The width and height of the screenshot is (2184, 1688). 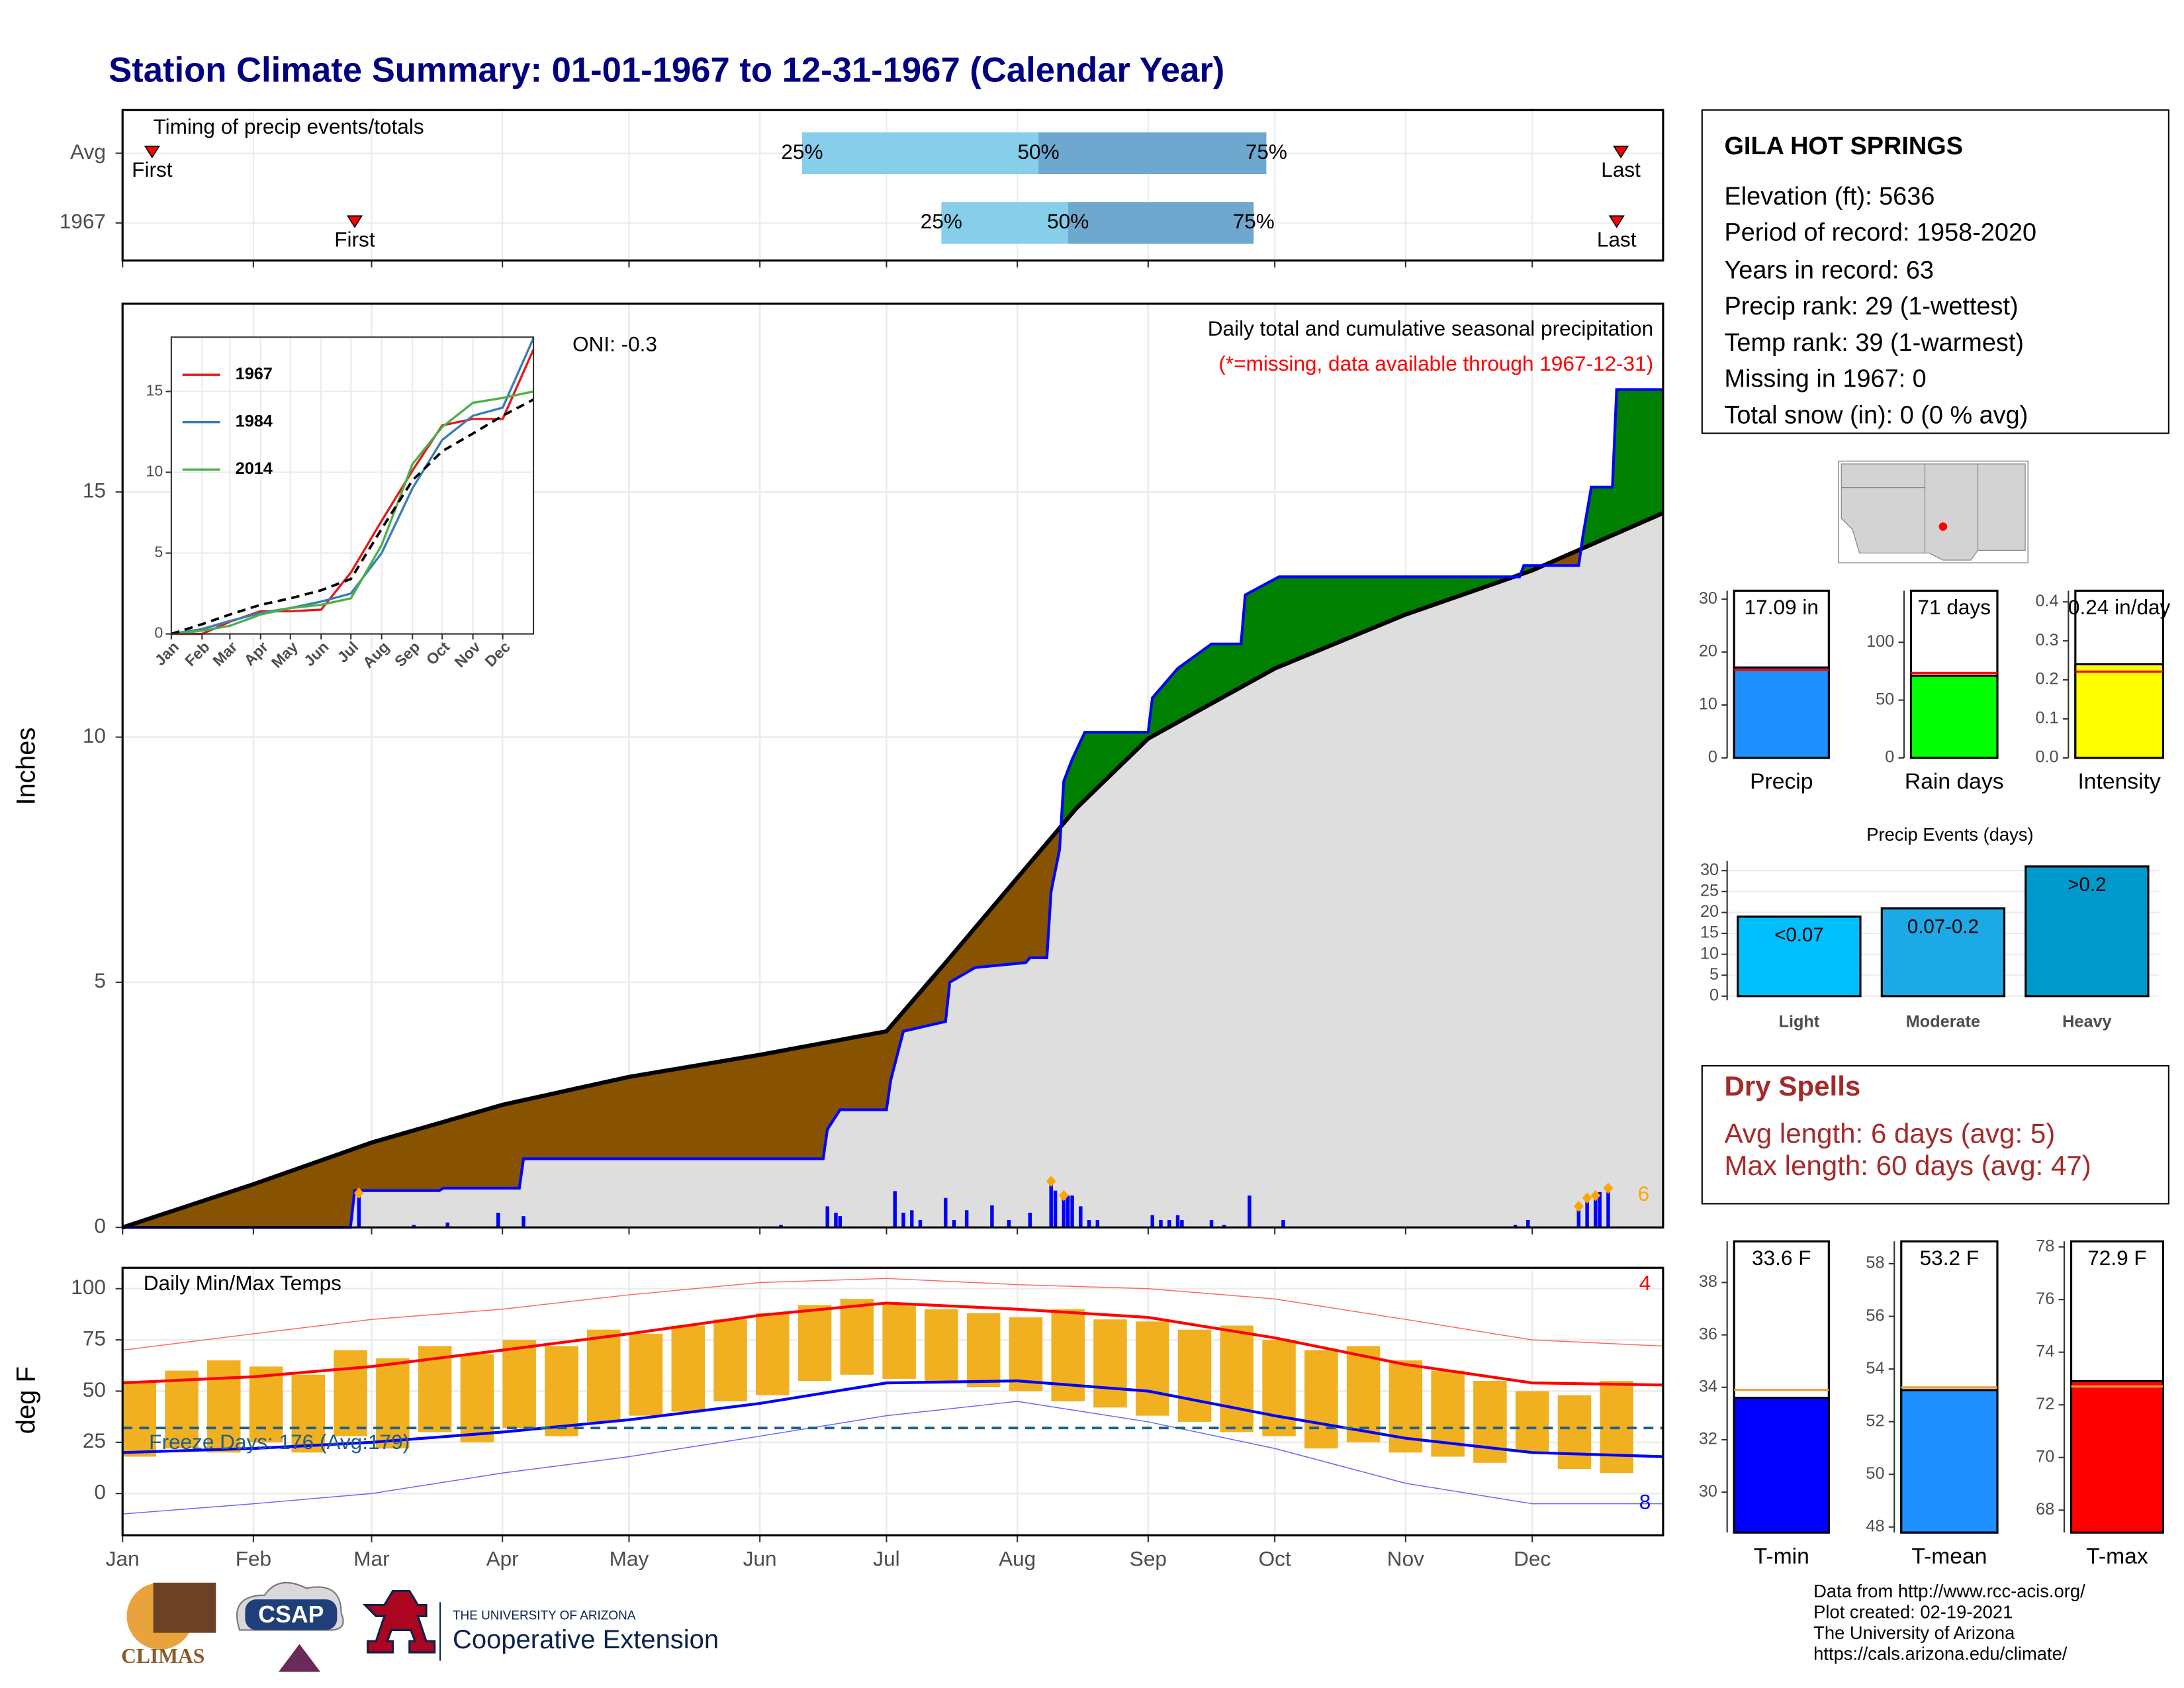 I want to click on quartile-label: 25%, so click(x=802, y=152).